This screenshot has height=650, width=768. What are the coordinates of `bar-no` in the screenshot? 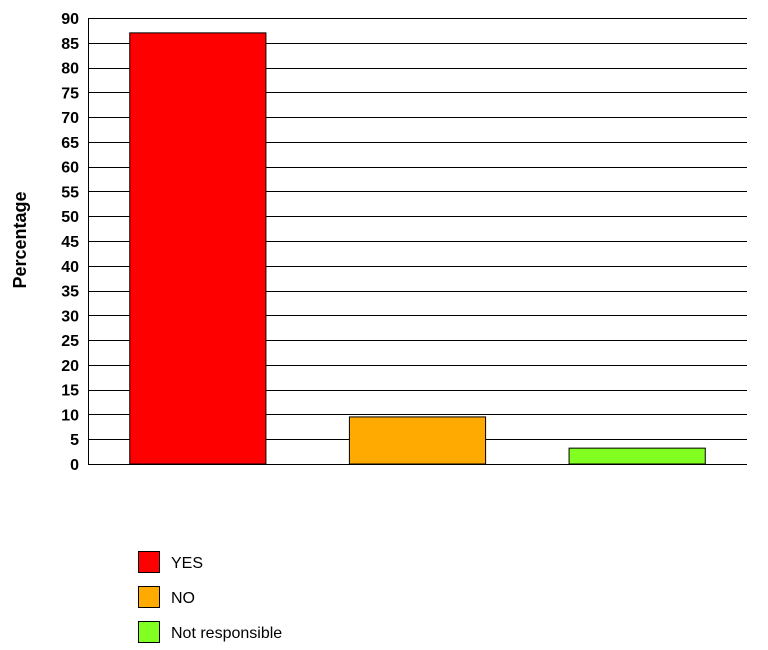 It's located at (417, 440).